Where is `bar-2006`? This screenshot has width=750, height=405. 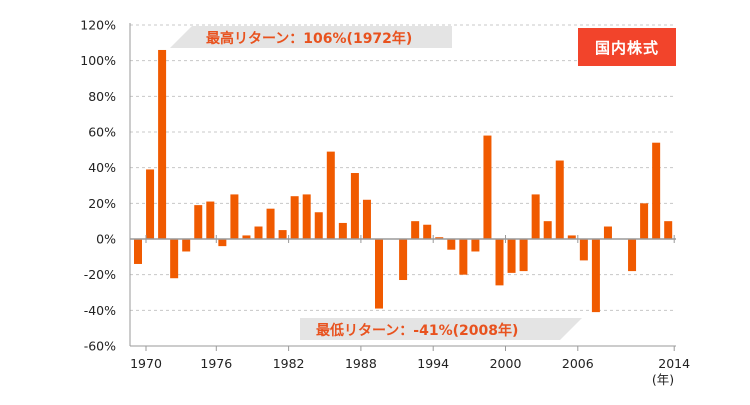 bar-2006 is located at coordinates (571, 237).